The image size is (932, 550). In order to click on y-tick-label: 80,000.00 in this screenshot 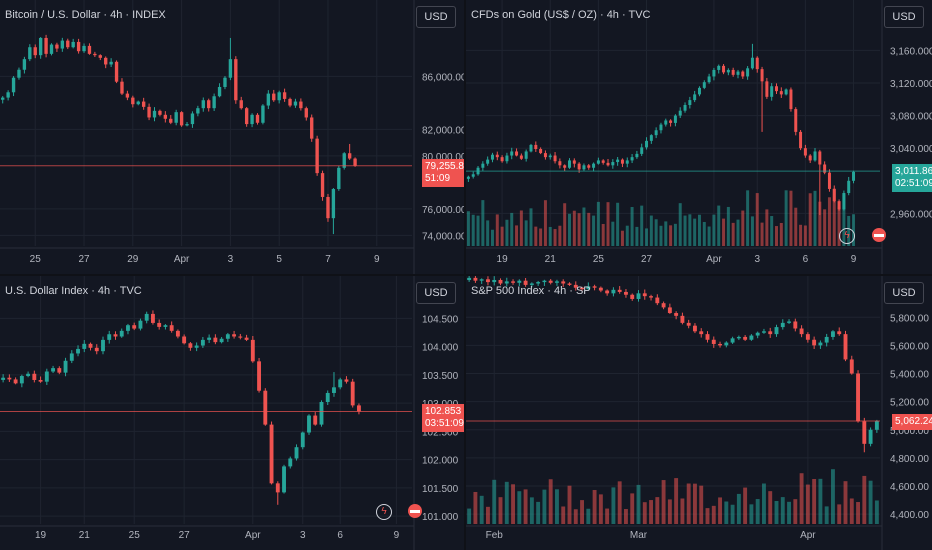, I will do `click(443, 157)`.